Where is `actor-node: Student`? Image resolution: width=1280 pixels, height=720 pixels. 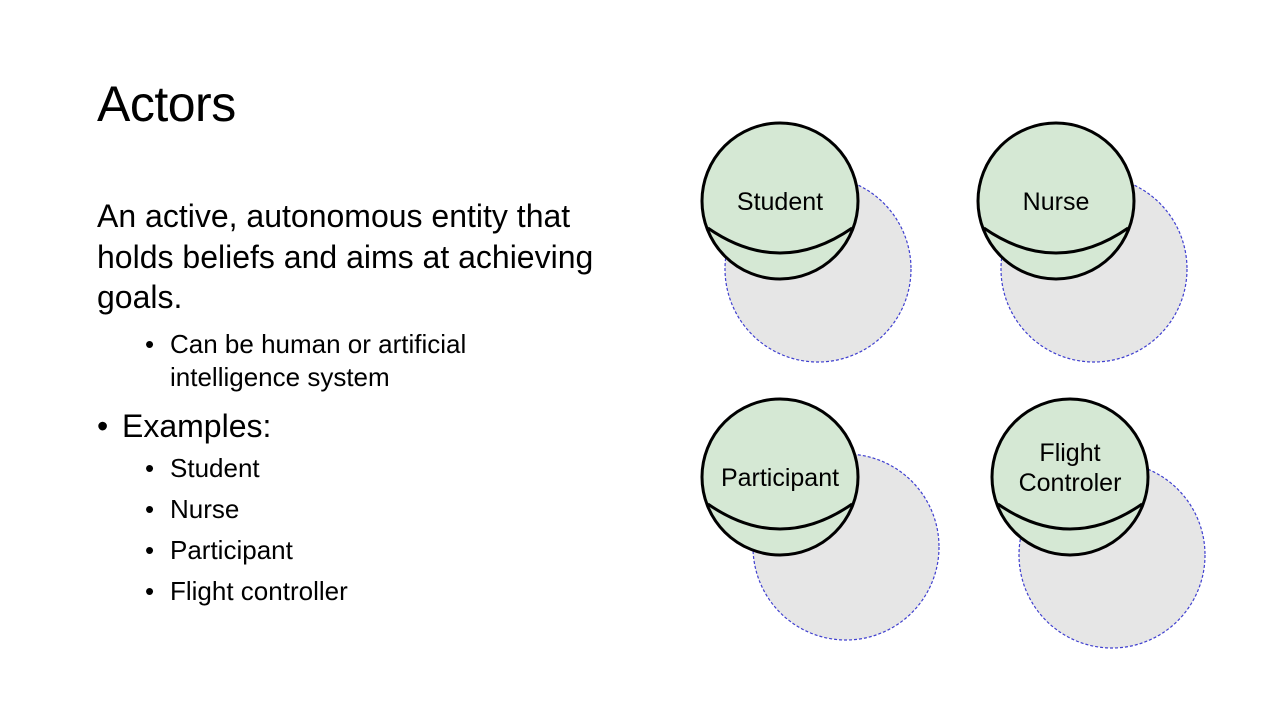 actor-node: Student is located at coordinates (806, 242).